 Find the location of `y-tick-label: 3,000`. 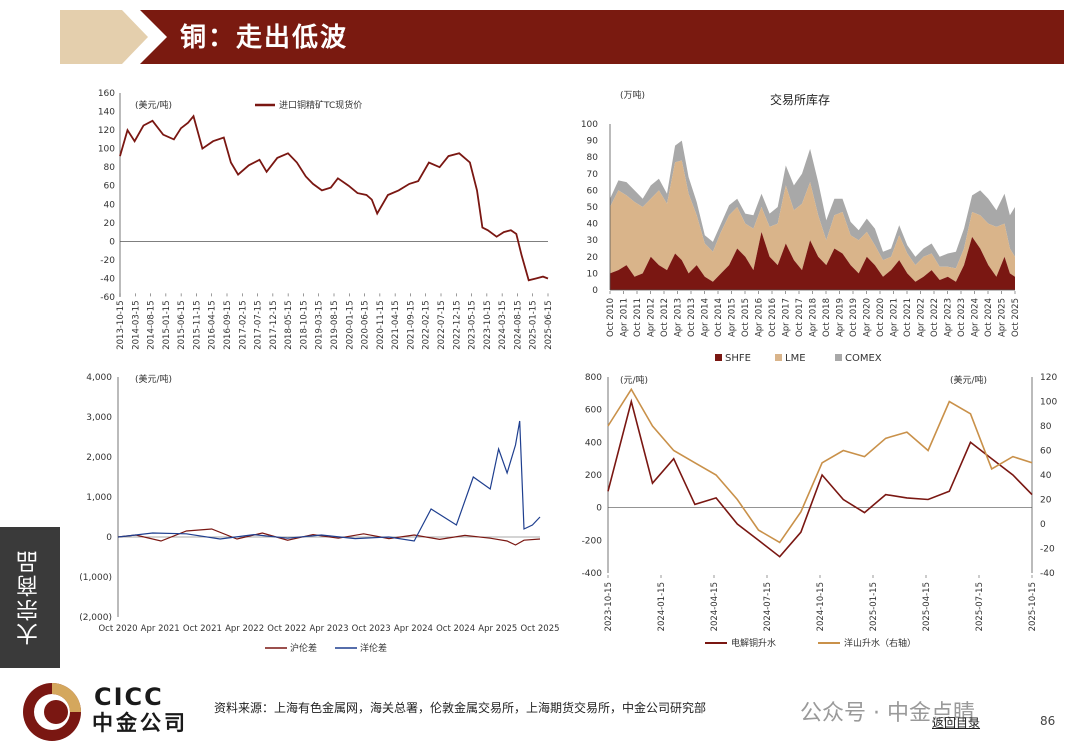

y-tick-label: 3,000 is located at coordinates (99, 418).